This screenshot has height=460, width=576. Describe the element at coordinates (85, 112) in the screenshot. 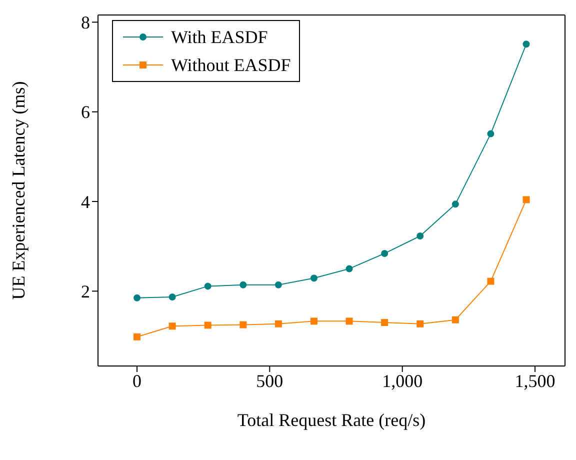

I see `y-tick-label: 6` at that location.